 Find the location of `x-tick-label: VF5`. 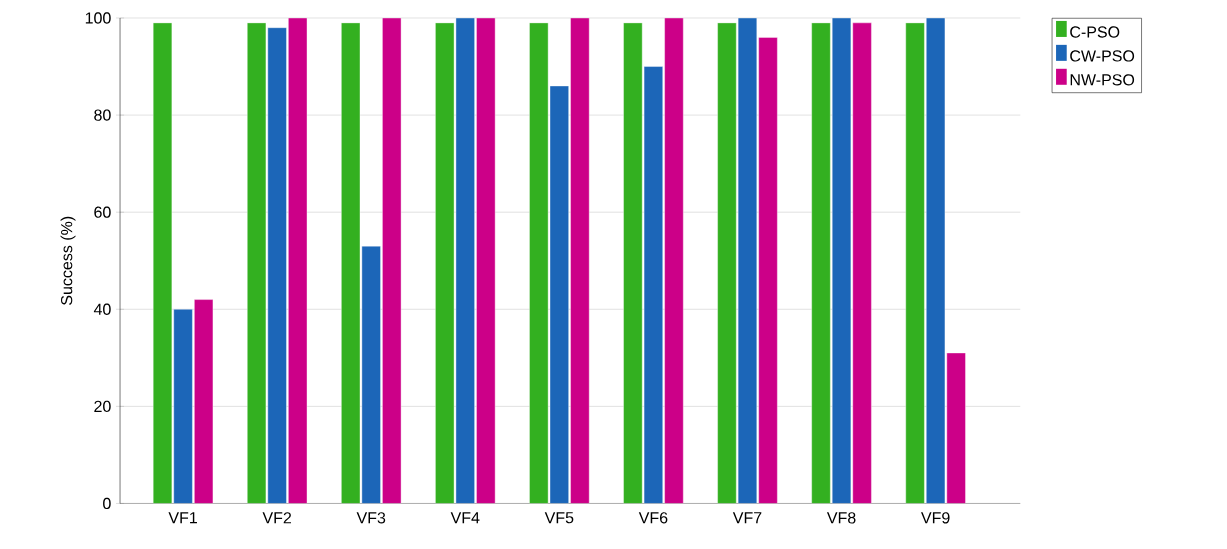

x-tick-label: VF5 is located at coordinates (559, 517).